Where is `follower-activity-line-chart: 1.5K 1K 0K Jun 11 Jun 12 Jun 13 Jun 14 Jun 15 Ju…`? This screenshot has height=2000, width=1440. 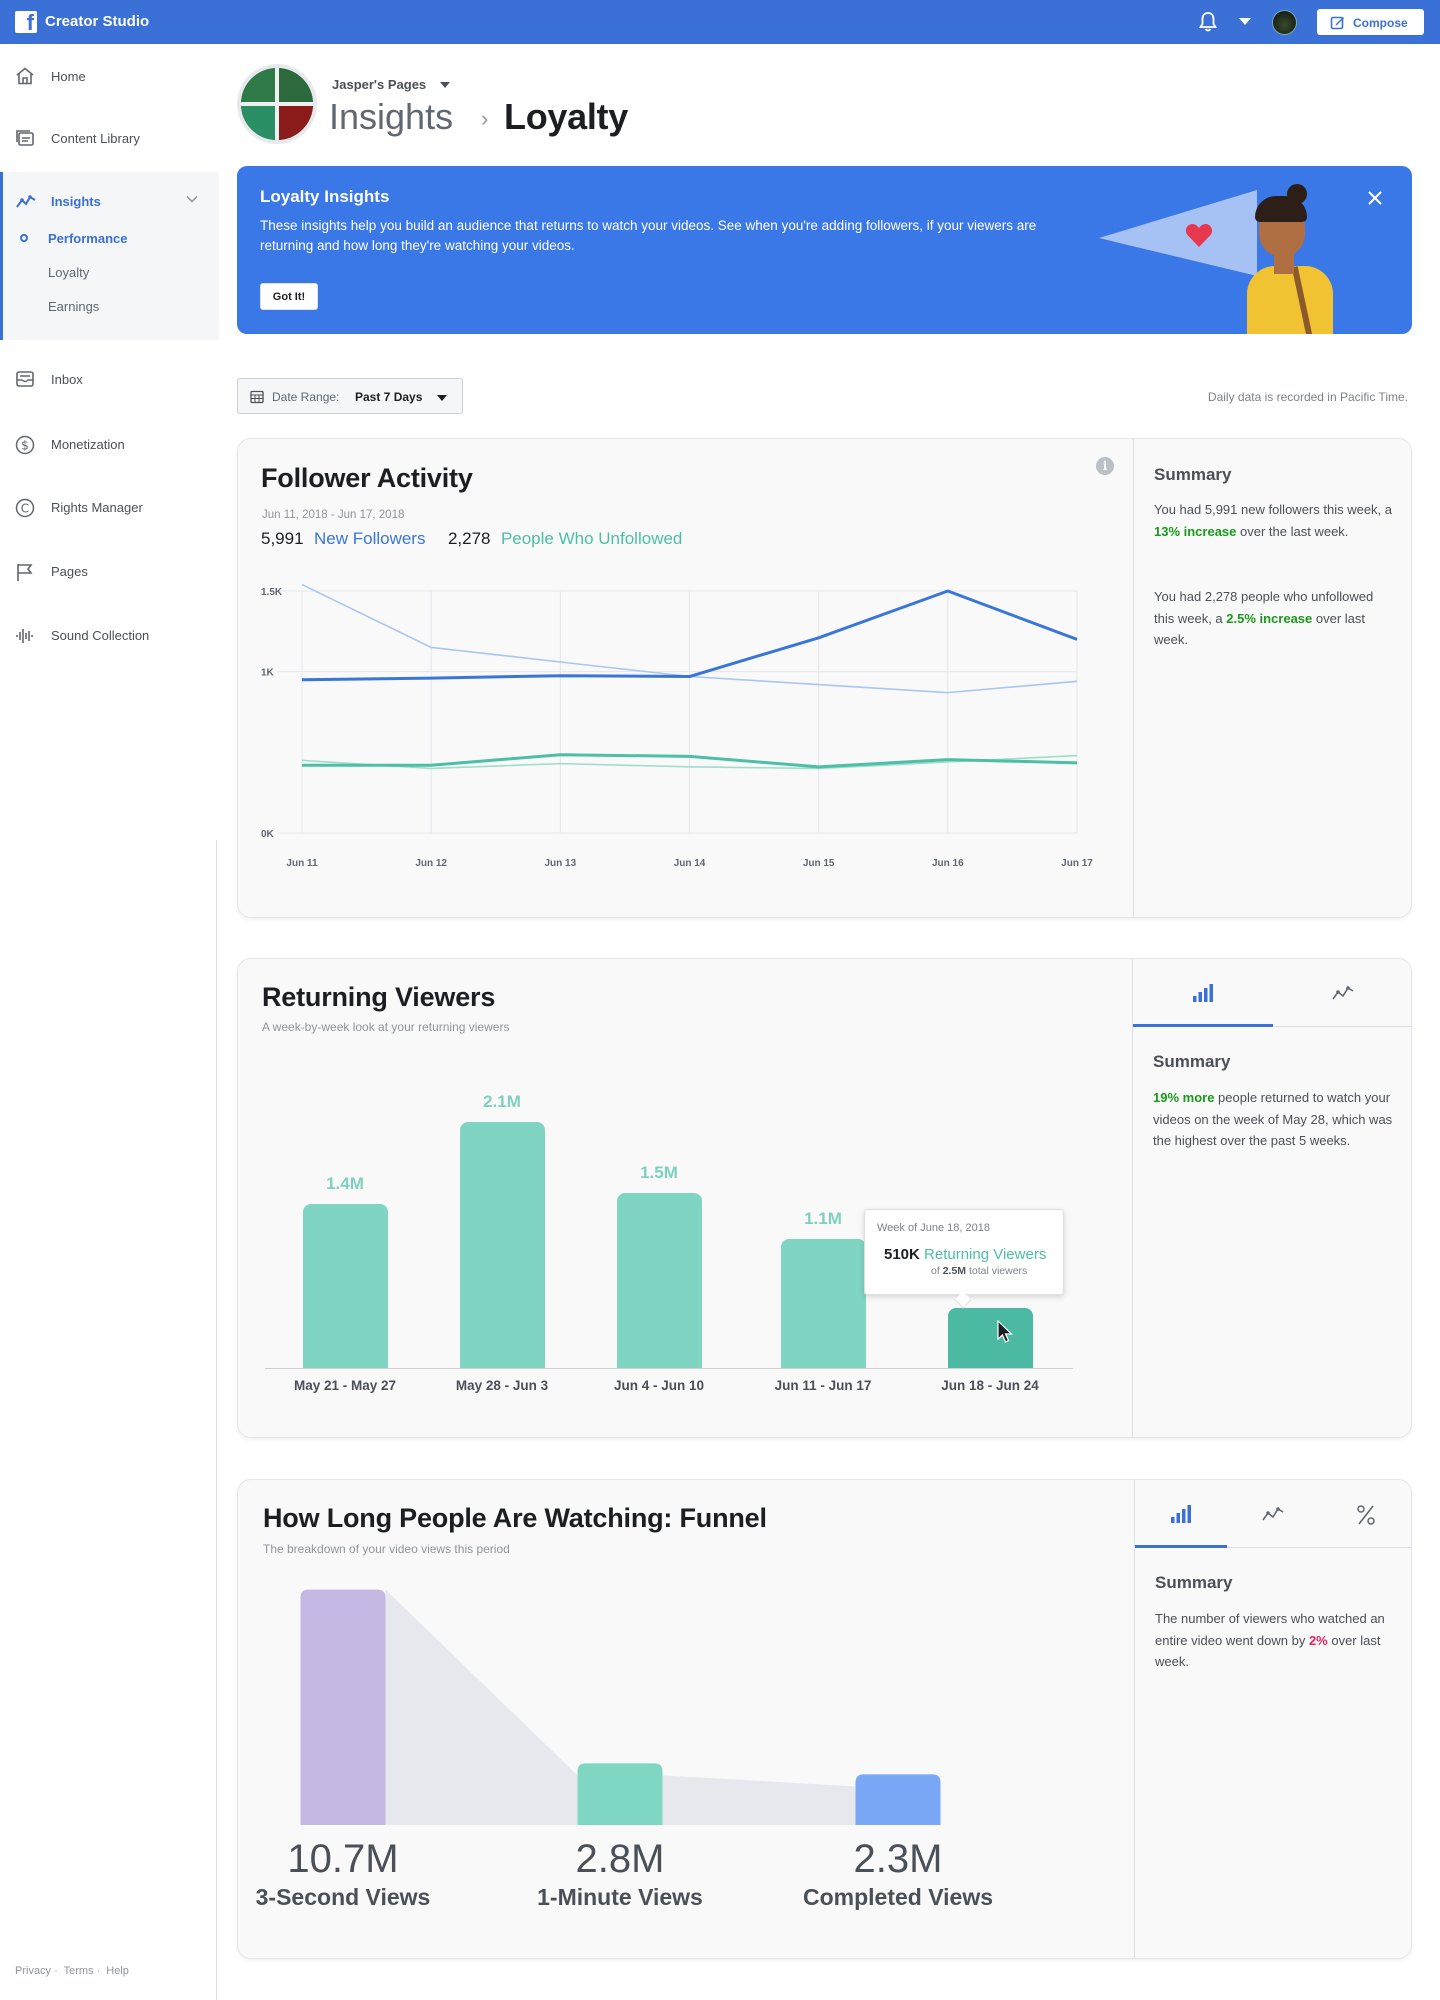
follower-activity-line-chart: 1.5K 1K 0K Jun 11 Jun 12 Jun 13 Jun 14 Jun 15 Ju… is located at coordinates (678, 743).